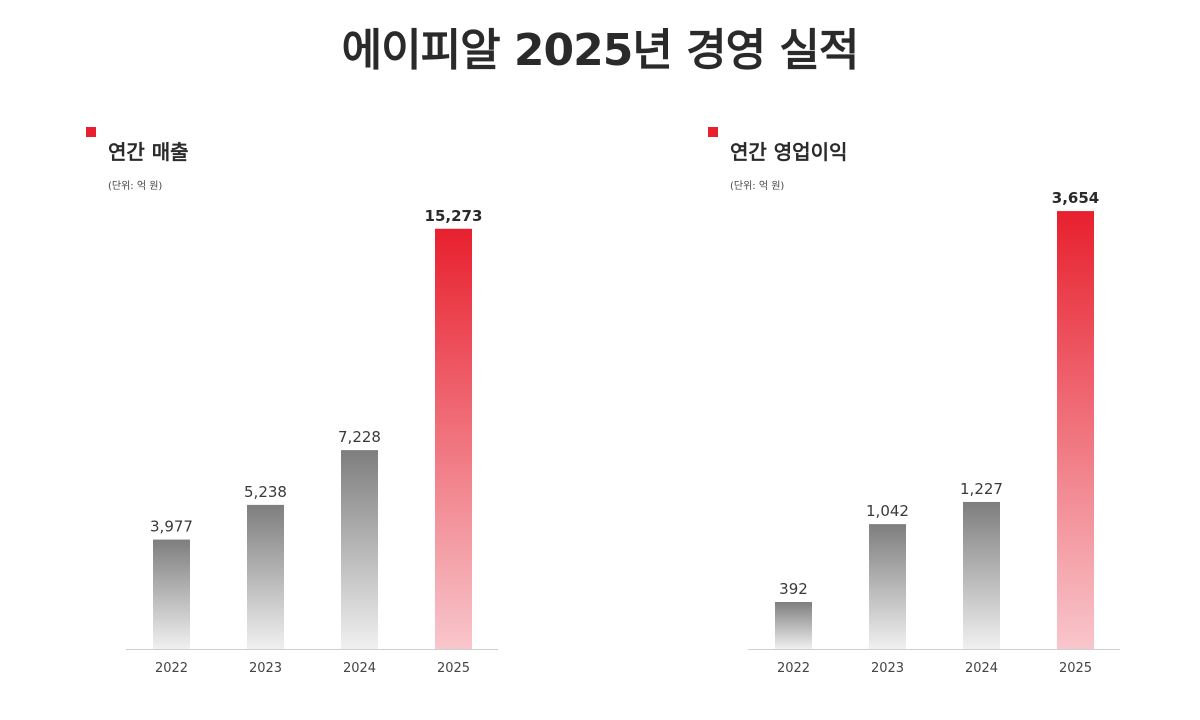  I want to click on value-label-2024: 7,228, so click(359, 437).